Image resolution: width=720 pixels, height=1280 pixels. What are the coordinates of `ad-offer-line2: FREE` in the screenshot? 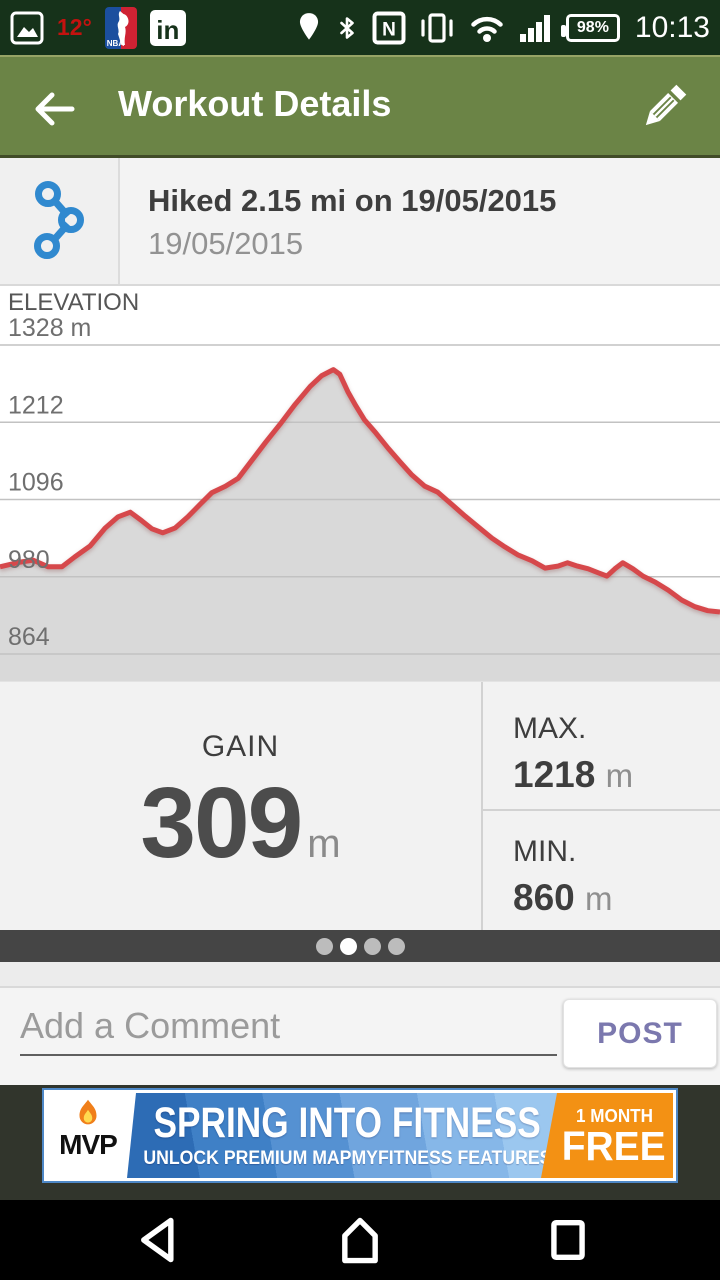 It's located at (614, 1145).